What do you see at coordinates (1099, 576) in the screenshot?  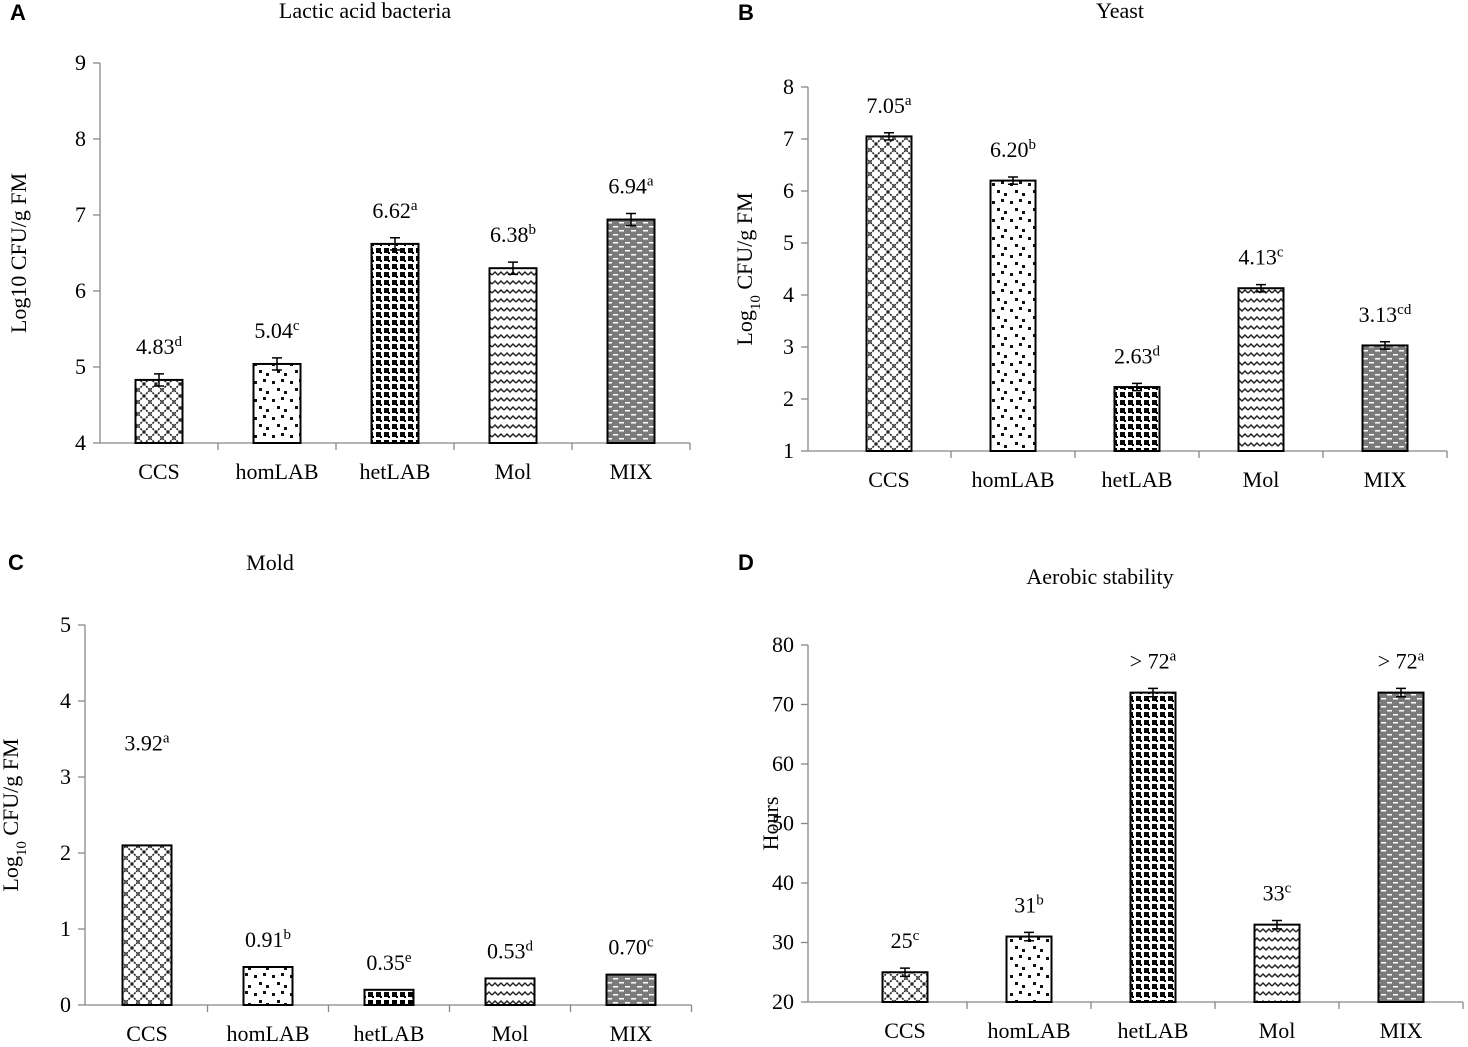 I see `chart-title: Aerobic stability` at bounding box center [1099, 576].